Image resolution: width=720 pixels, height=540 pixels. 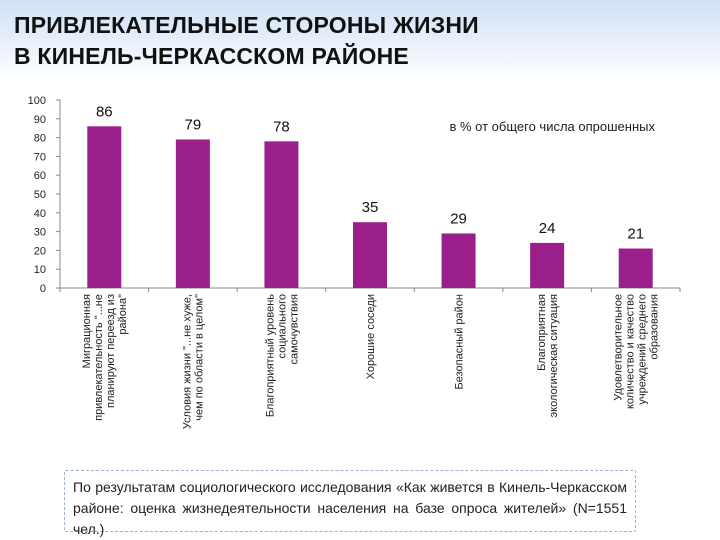 What do you see at coordinates (542, 332) in the screenshot?
I see `category-label-line: Благоприятная` at bounding box center [542, 332].